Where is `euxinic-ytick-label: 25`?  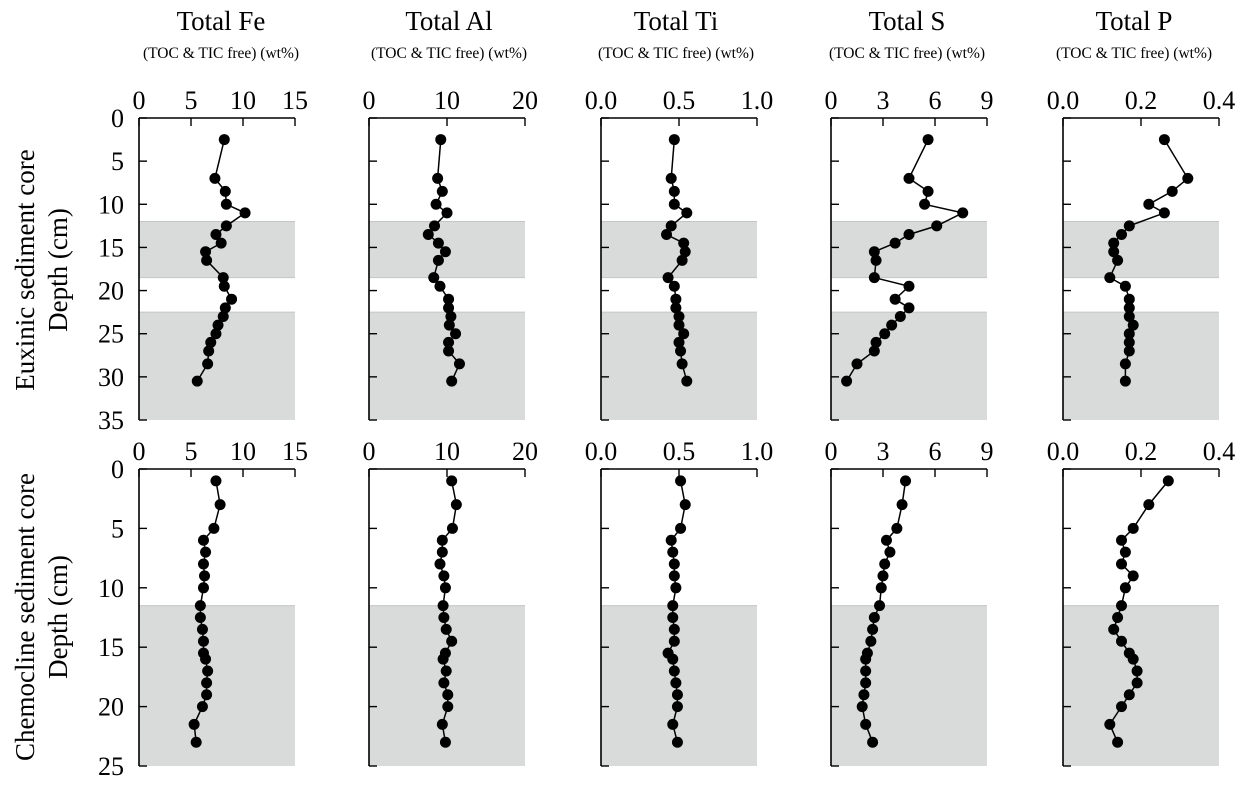 euxinic-ytick-label: 25 is located at coordinates (111, 334).